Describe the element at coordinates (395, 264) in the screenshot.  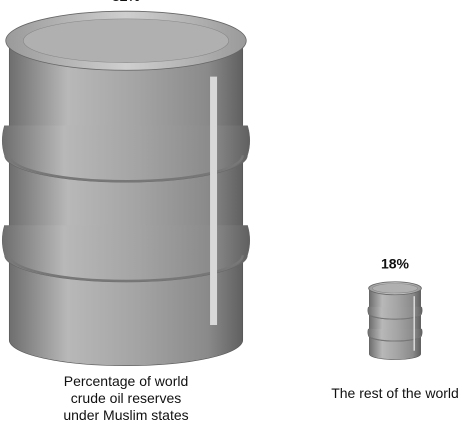
I see `value-label: 18%` at that location.